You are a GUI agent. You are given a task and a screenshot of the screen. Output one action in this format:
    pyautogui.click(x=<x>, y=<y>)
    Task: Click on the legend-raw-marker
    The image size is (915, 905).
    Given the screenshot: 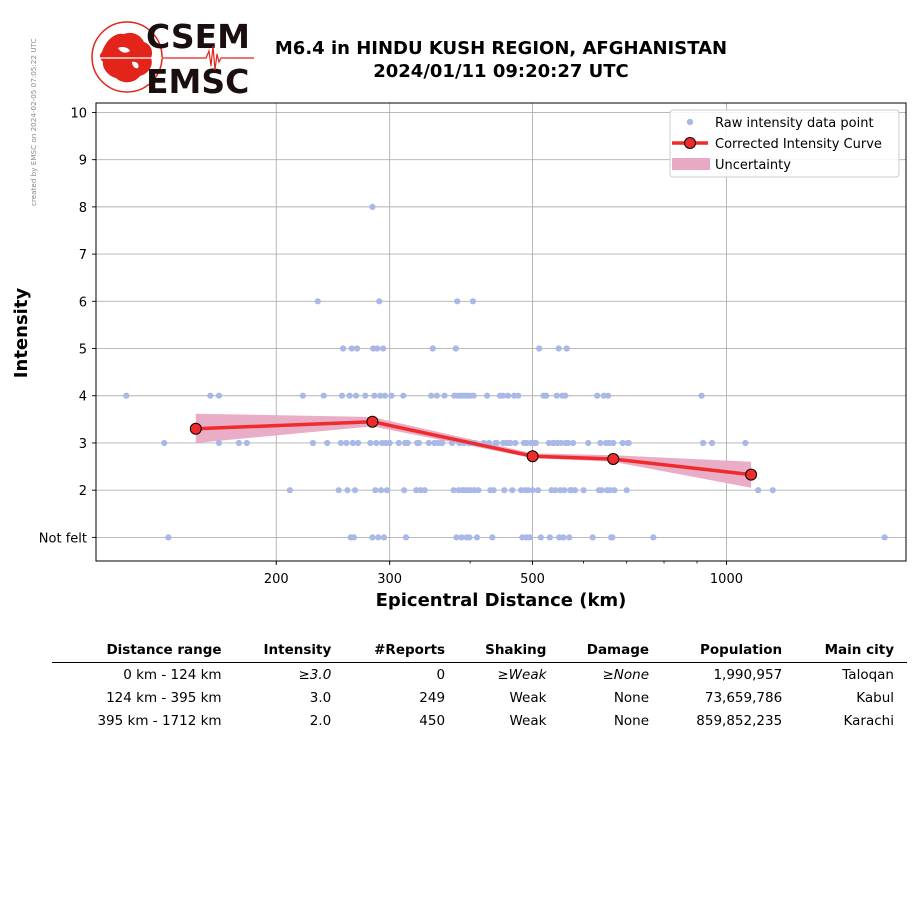 What is the action you would take?
    pyautogui.click(x=690, y=122)
    